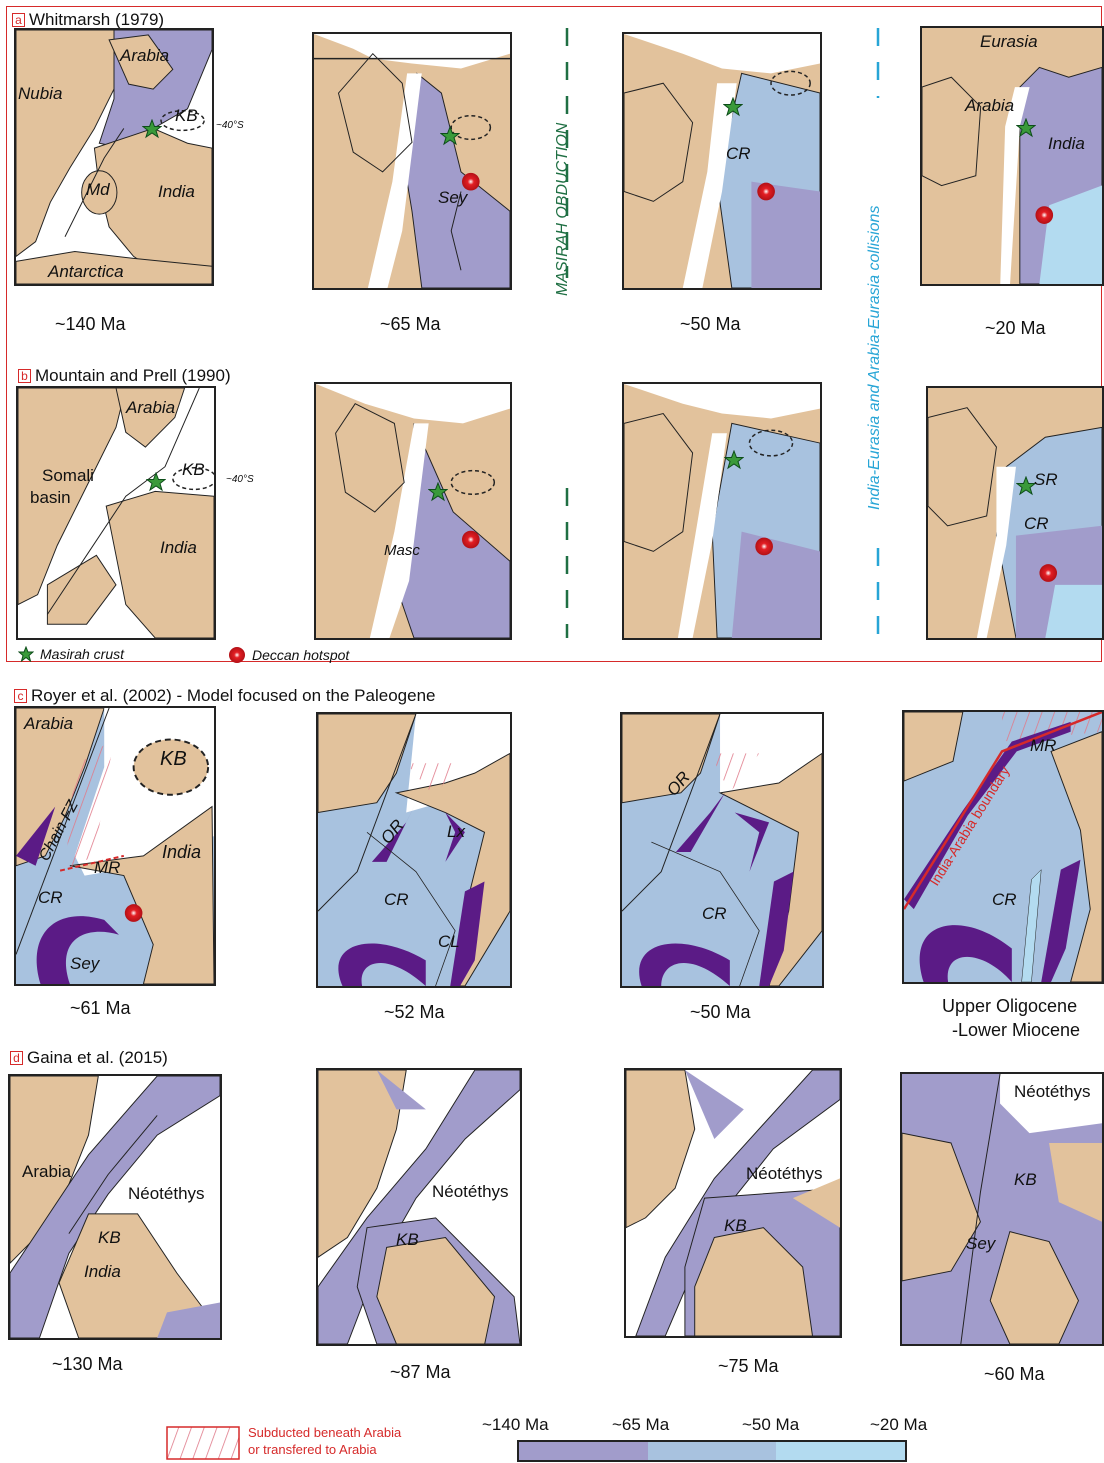 The image size is (1104, 1463). Describe the element at coordinates (115, 1207) in the screenshot. I see `panel-d1` at that location.